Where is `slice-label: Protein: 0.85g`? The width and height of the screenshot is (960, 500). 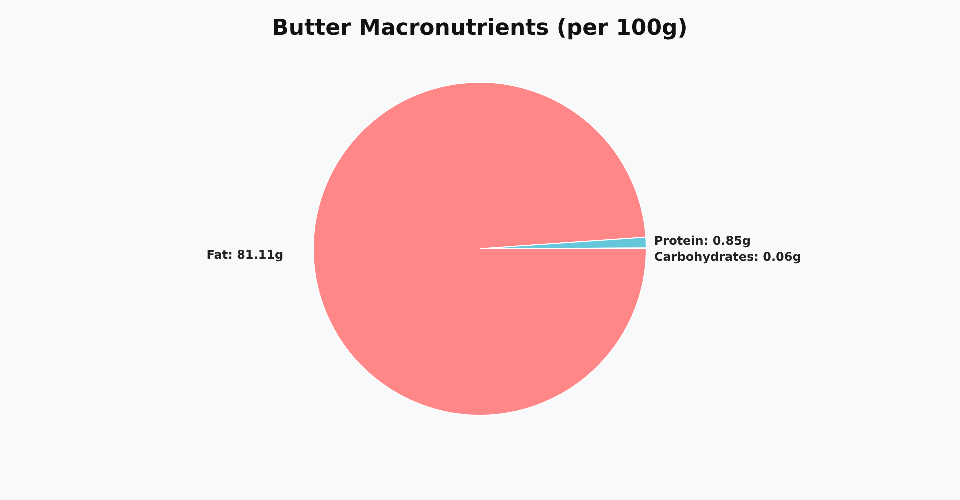 slice-label: Protein: 0.85g is located at coordinates (703, 241).